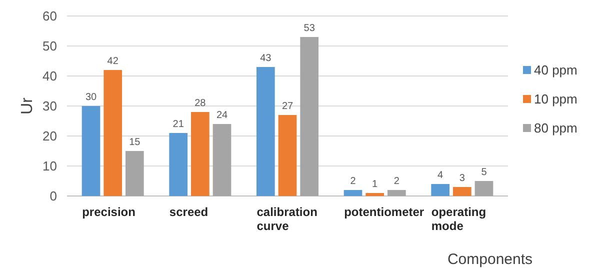 This screenshot has width=600, height=274. Describe the element at coordinates (113, 61) in the screenshot. I see `data-label: 42` at that location.